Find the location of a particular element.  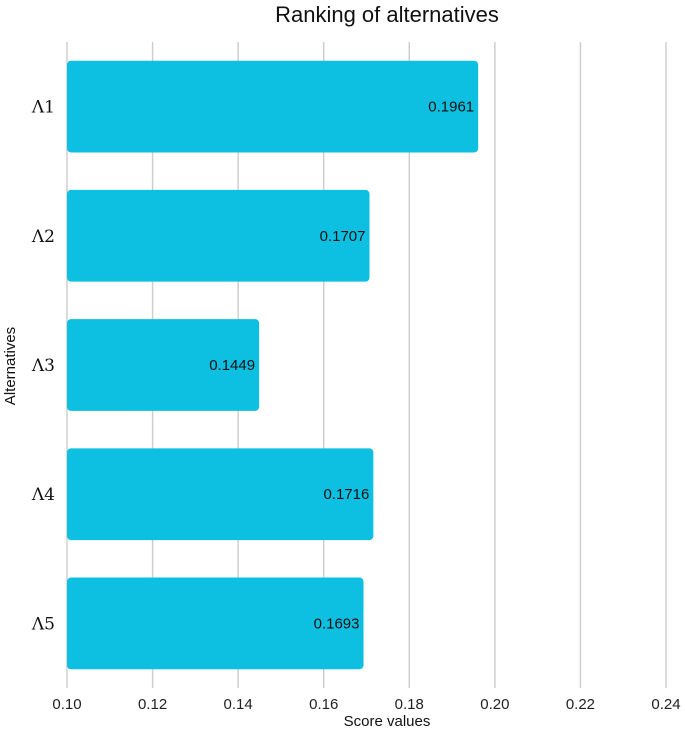

x-tick-label: 0.20 is located at coordinates (494, 704).